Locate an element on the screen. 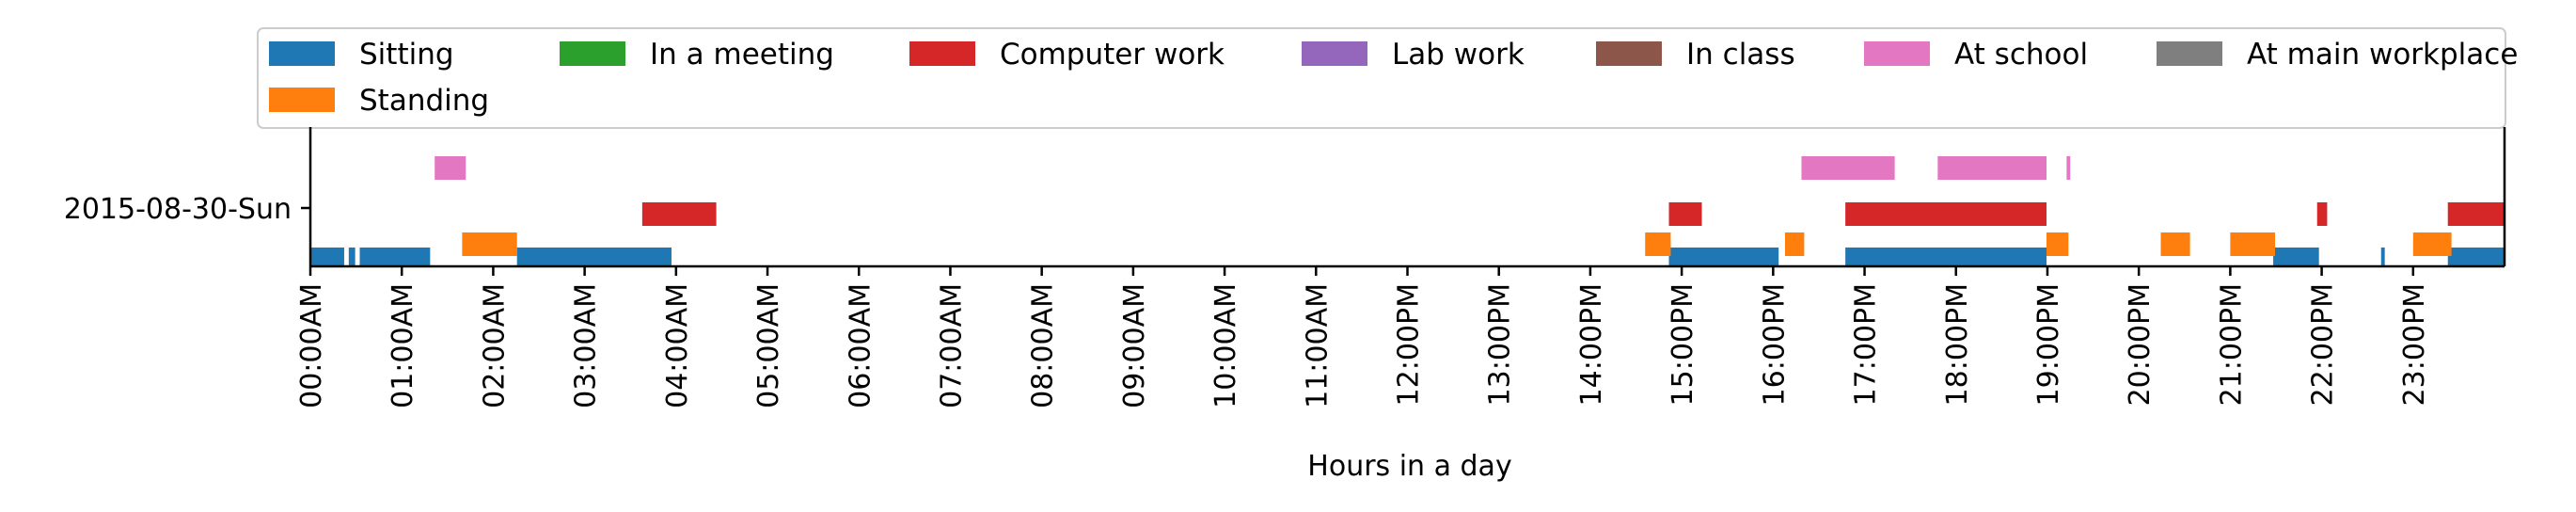 The image size is (2576, 512). legend-swatch-in-class is located at coordinates (1629, 53).